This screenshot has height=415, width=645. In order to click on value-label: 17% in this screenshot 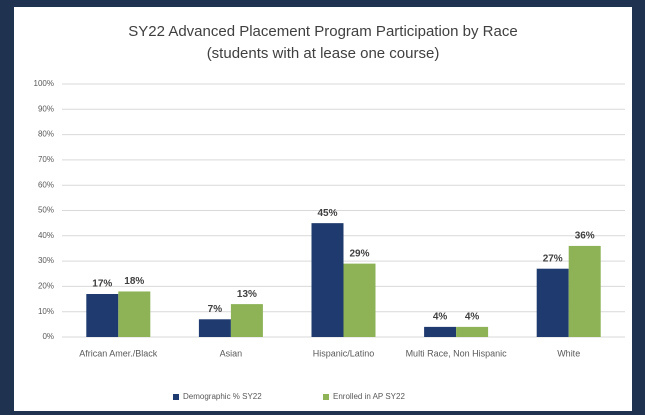, I will do `click(102, 284)`.